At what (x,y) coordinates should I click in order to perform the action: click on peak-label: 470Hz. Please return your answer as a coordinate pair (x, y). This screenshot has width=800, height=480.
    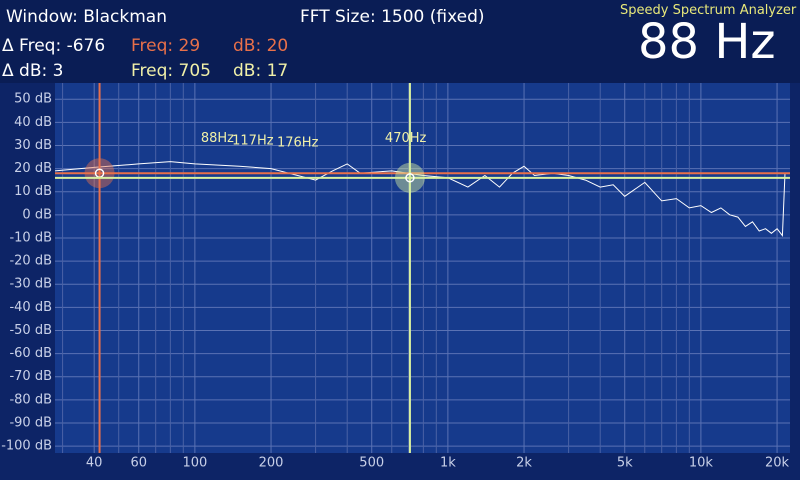
    Looking at the image, I should click on (406, 138).